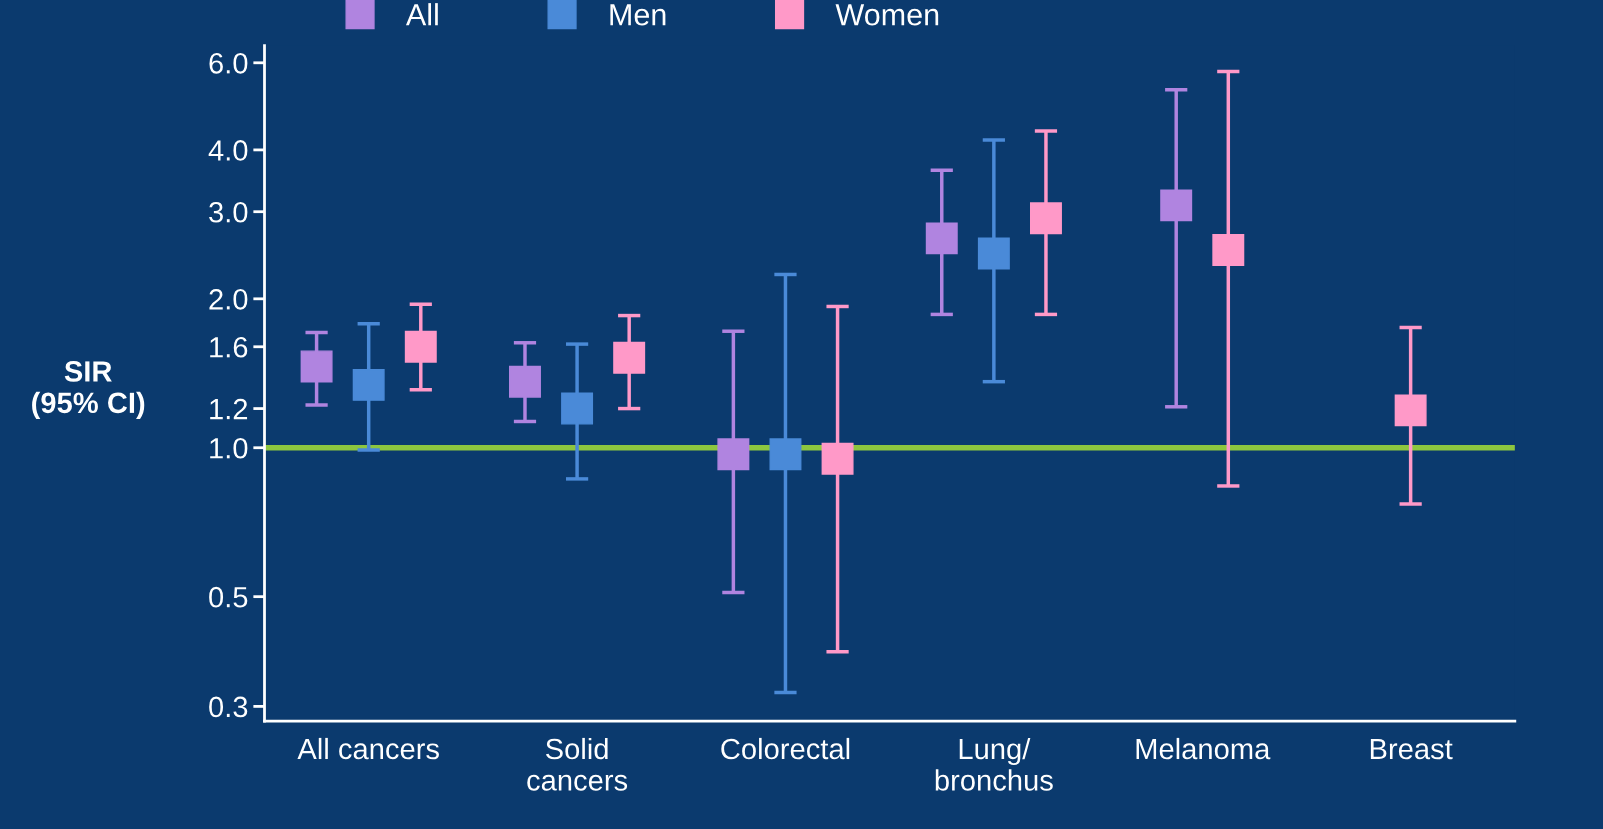 This screenshot has height=829, width=1603. Describe the element at coordinates (368, 748) in the screenshot. I see `x-tick-label: All cancers` at that location.